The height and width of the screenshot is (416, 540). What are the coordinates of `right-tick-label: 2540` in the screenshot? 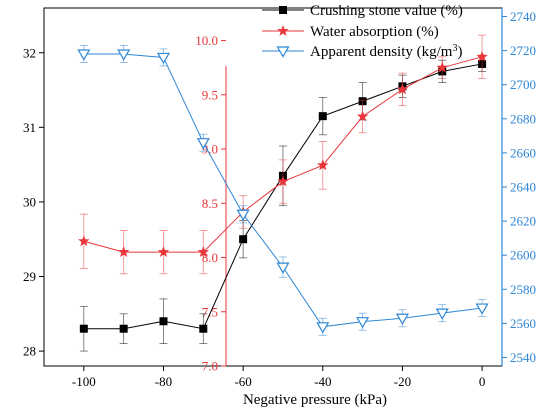 It's located at (523, 357).